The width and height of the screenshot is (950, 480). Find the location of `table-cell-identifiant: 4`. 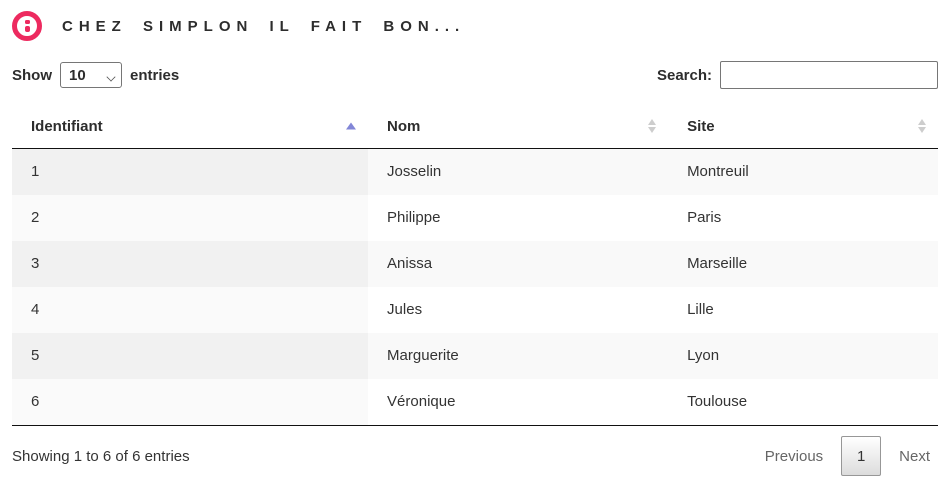

table-cell-identifiant: 4 is located at coordinates (190, 310).